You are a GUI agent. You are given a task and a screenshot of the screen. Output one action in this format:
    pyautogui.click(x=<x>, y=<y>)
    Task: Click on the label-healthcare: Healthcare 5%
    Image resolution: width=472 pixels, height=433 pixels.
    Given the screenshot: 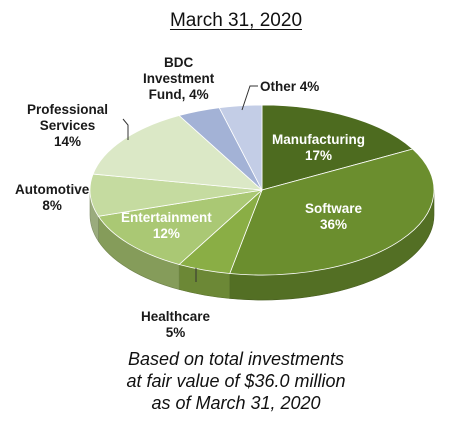 What is the action you would take?
    pyautogui.click(x=176, y=324)
    